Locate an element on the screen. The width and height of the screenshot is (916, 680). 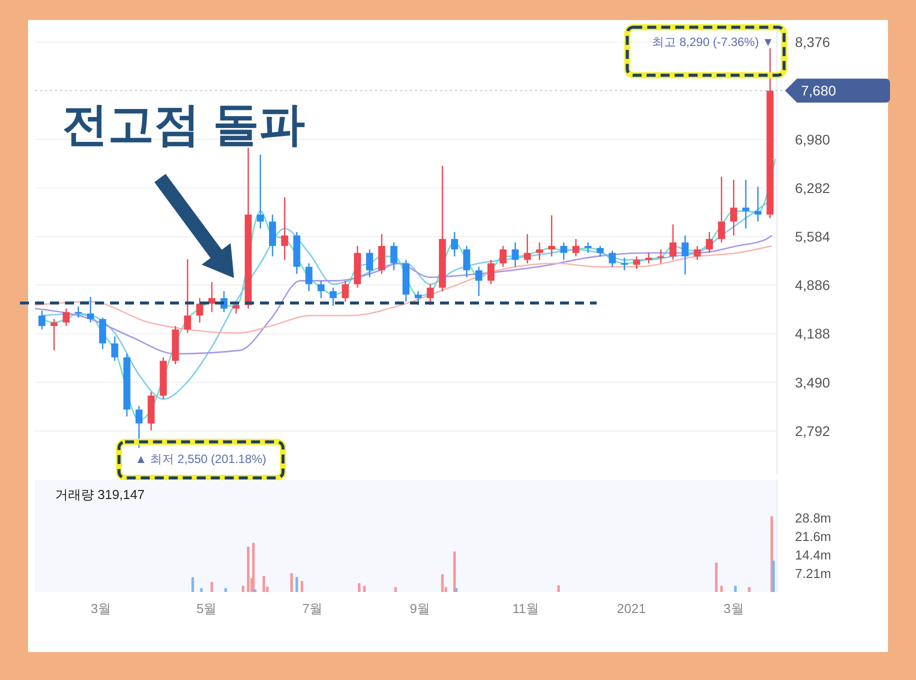
annotation: ▲ 최저 2,550 (201.18%) is located at coordinates (200, 459).